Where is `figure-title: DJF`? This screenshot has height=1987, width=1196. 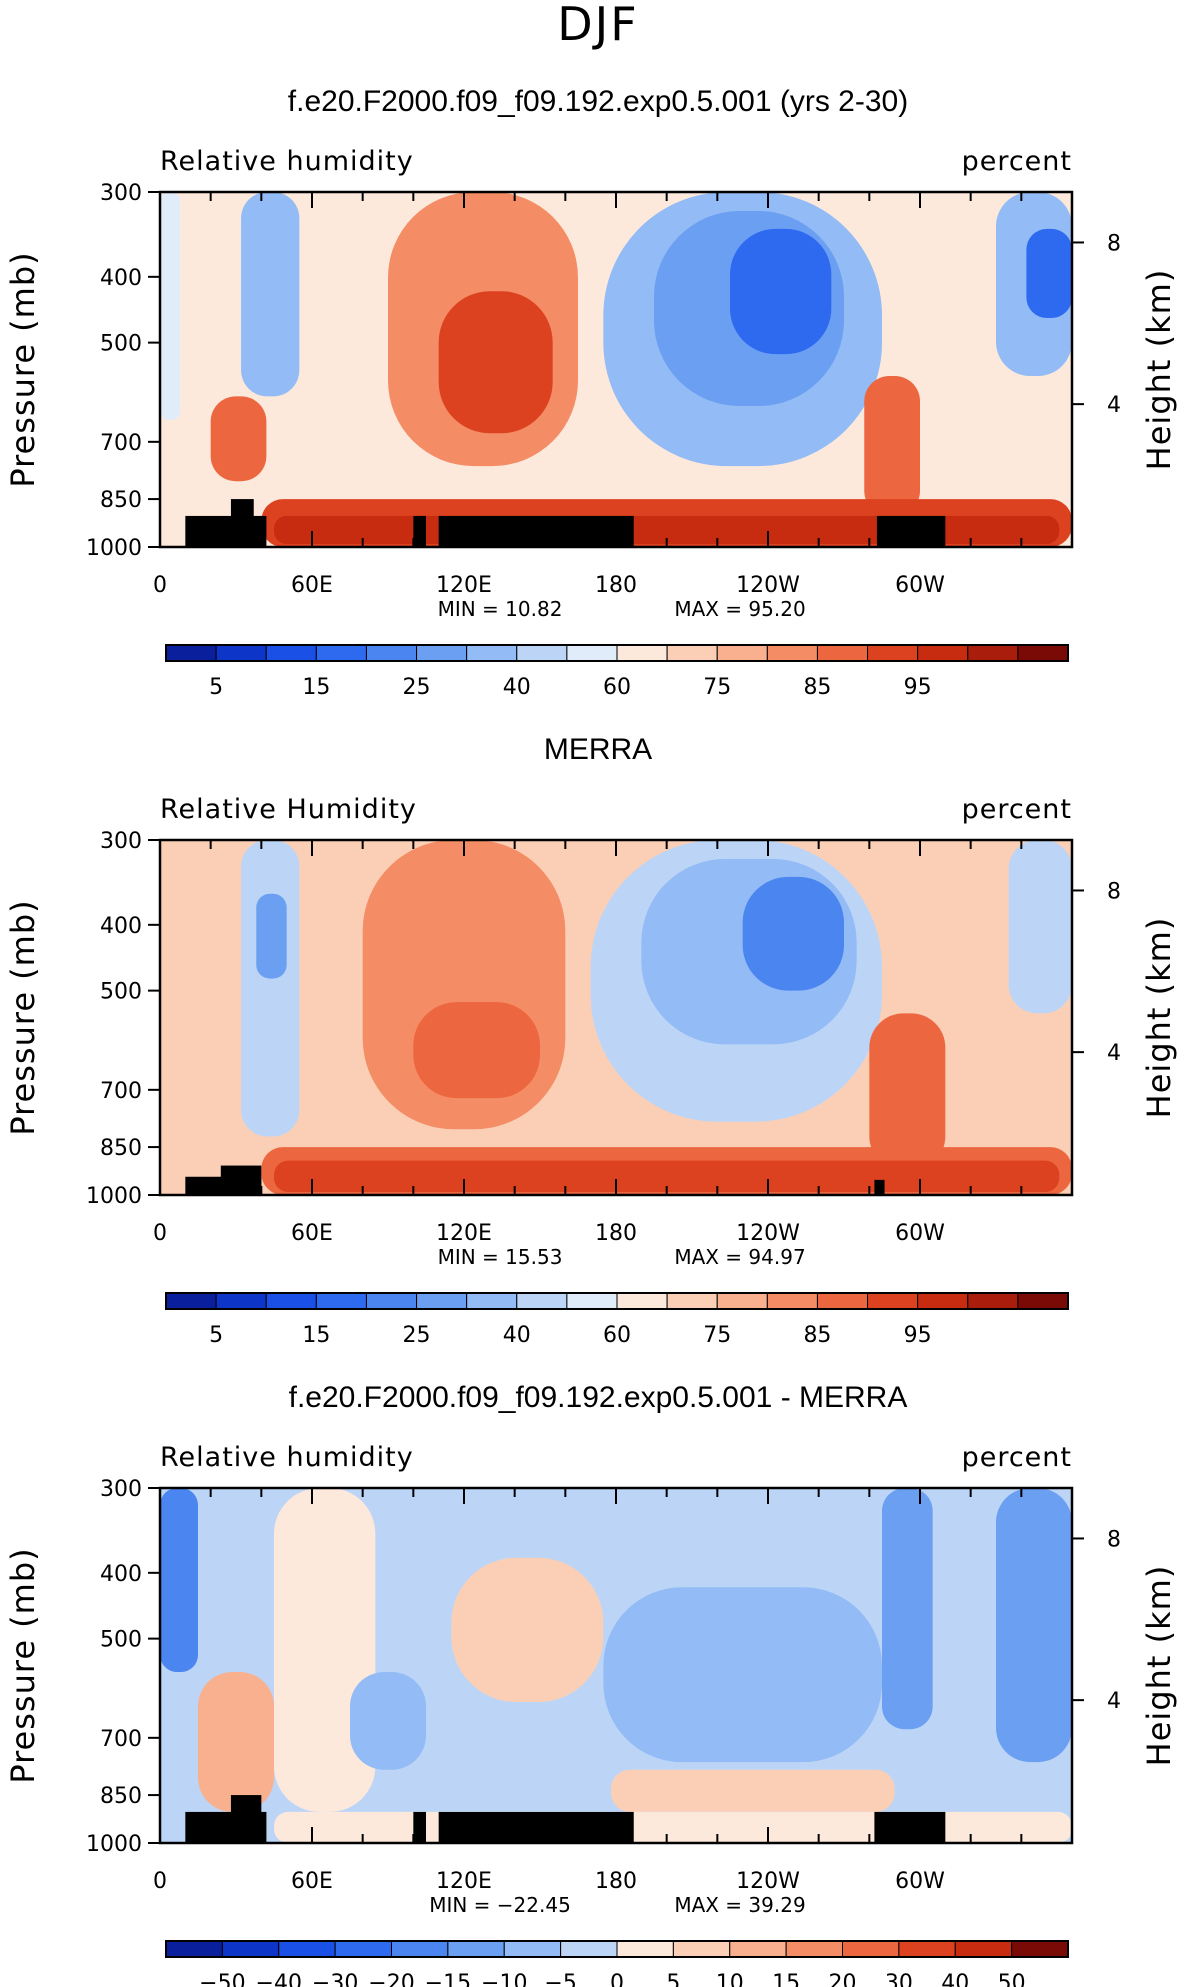 figure-title: DJF is located at coordinates (597, 25).